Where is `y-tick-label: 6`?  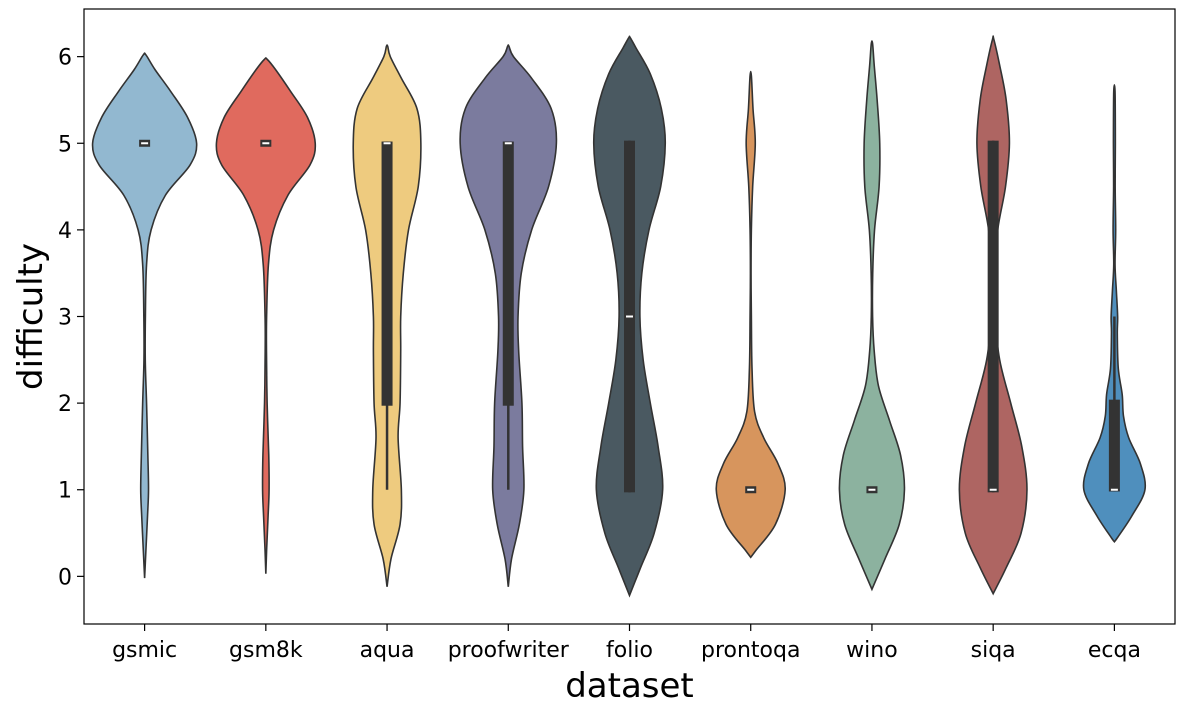 y-tick-label: 6 is located at coordinates (65, 58).